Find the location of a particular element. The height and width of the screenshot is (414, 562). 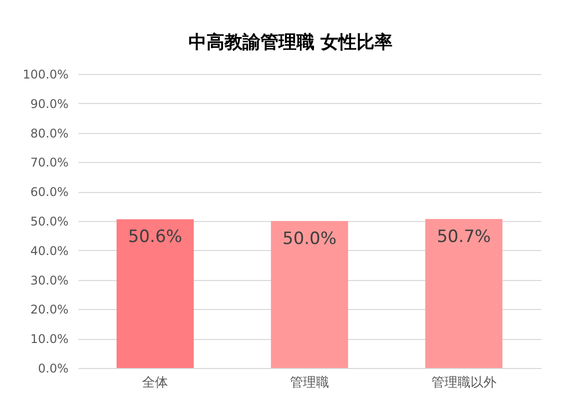

y-tick-label: 70.0% is located at coordinates (49, 163).